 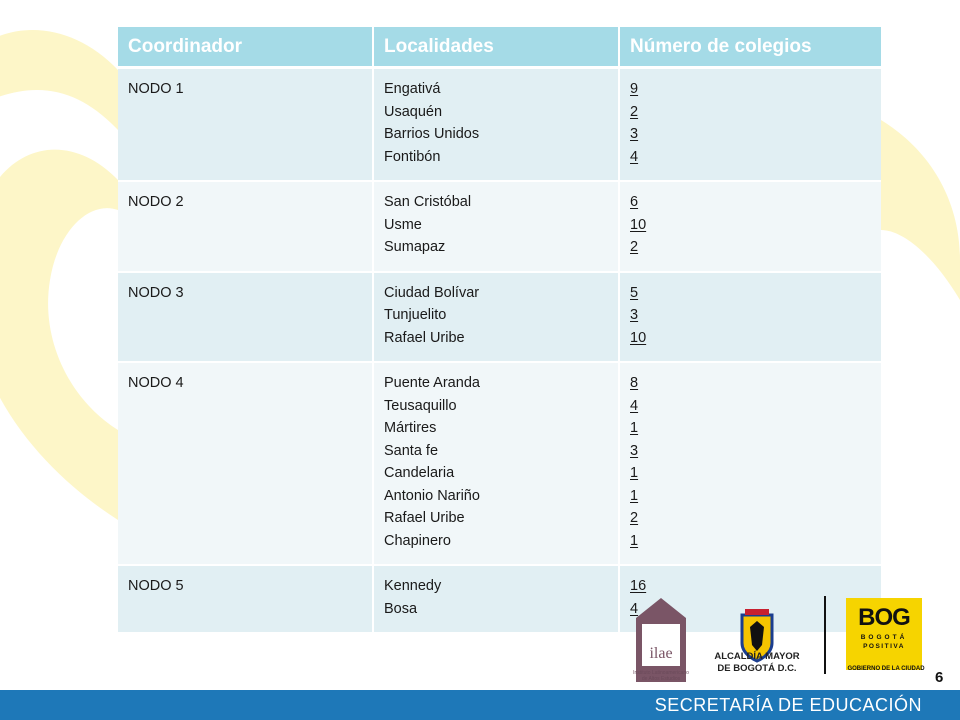 What do you see at coordinates (246, 124) in the screenshot?
I see `cell-coordinador: NODO 1` at bounding box center [246, 124].